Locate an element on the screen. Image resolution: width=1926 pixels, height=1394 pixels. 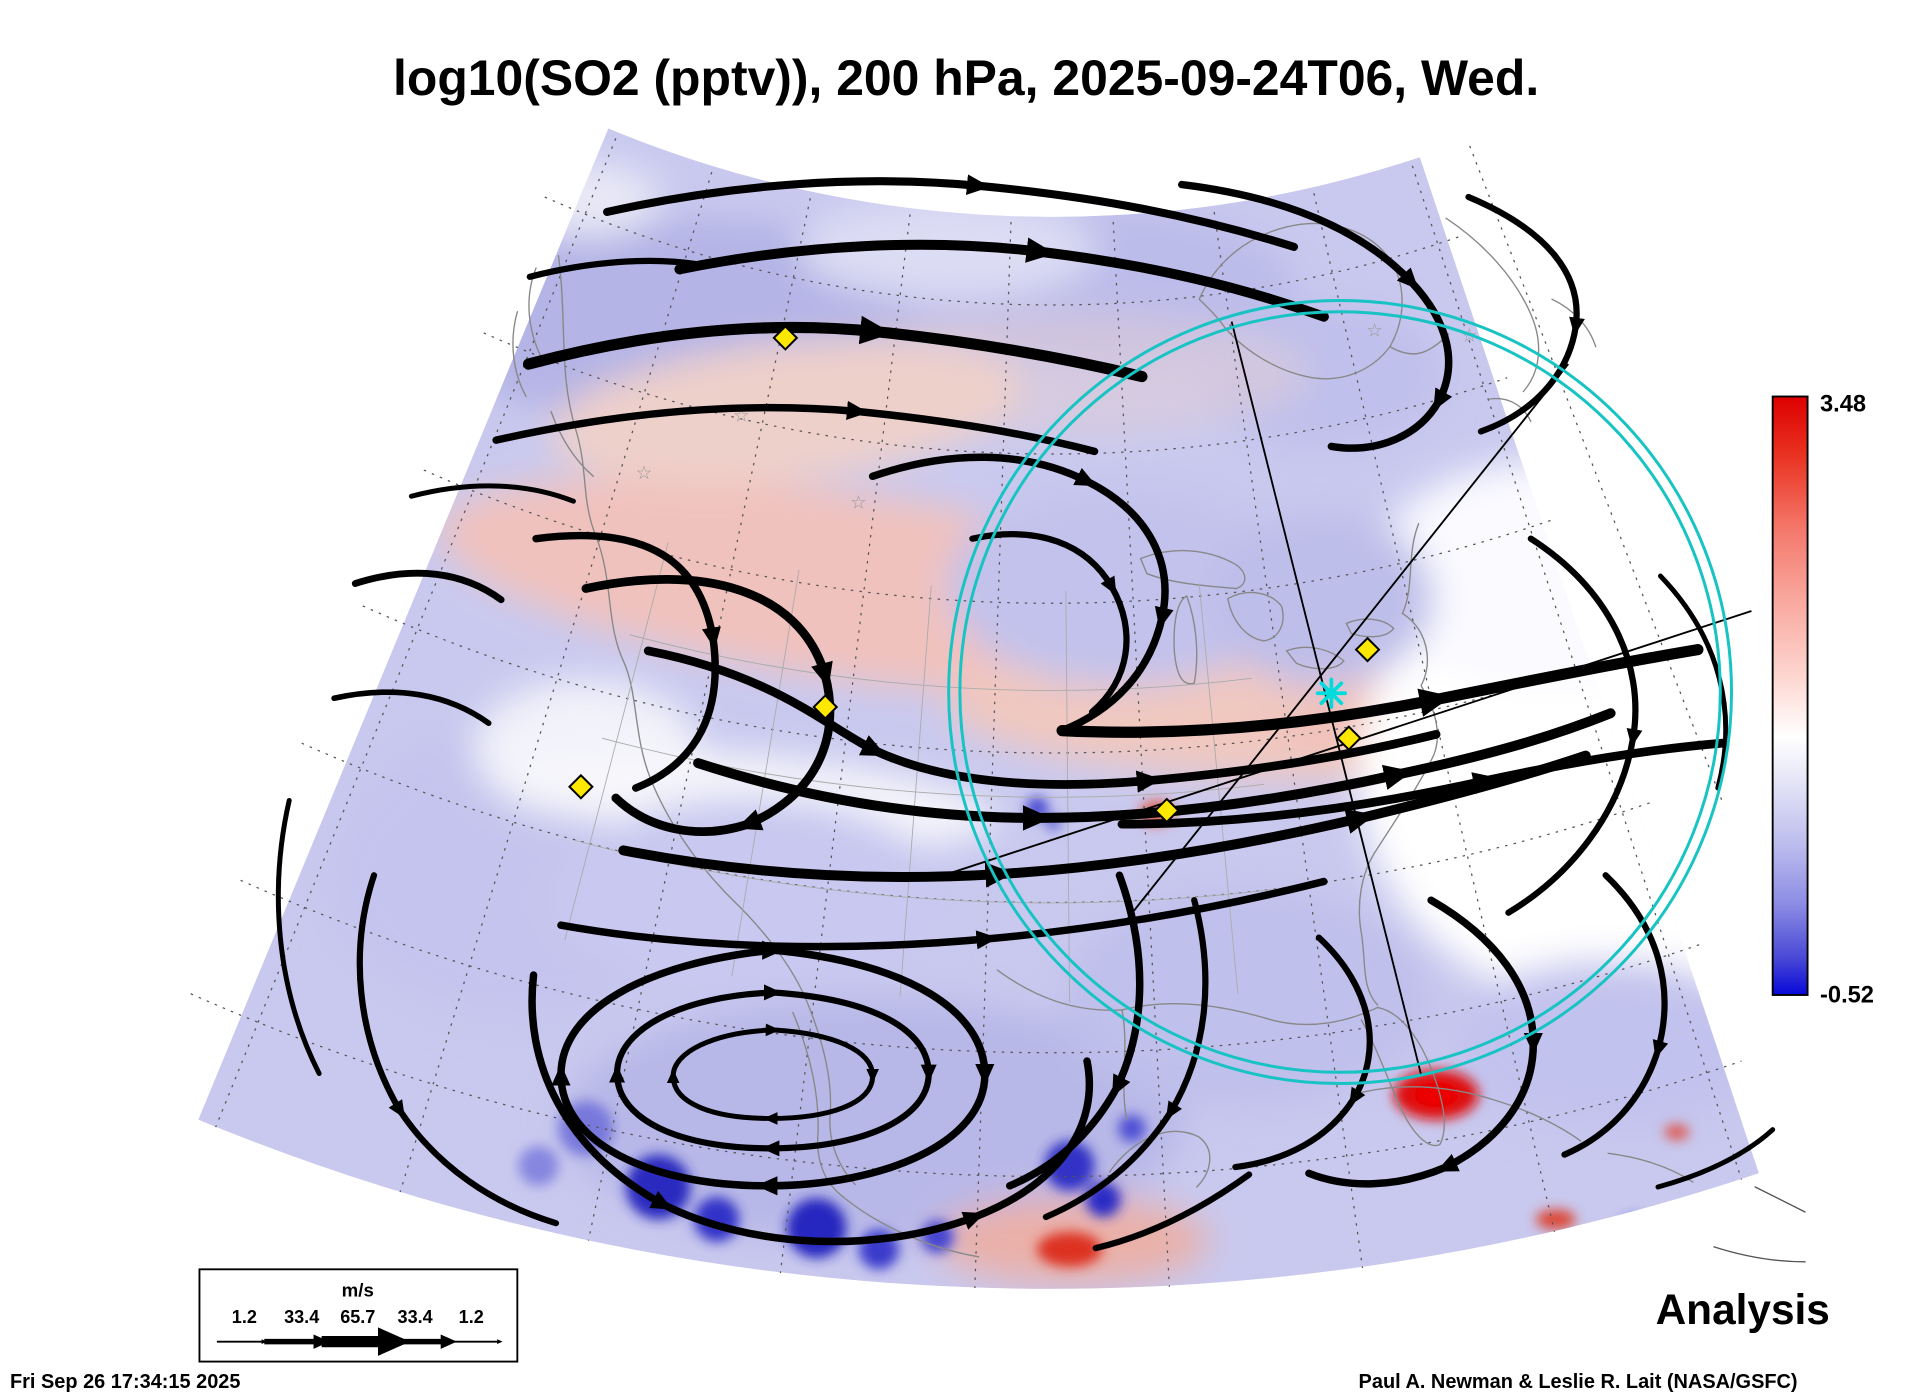
center-star is located at coordinates (1331, 693).